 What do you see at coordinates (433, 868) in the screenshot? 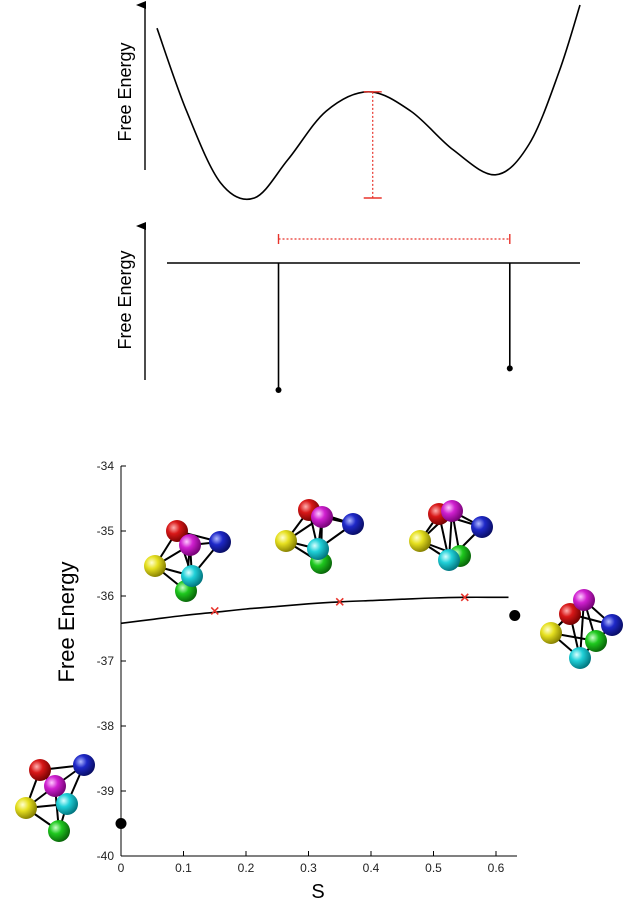
I see `x-tick-label: 0.5` at bounding box center [433, 868].